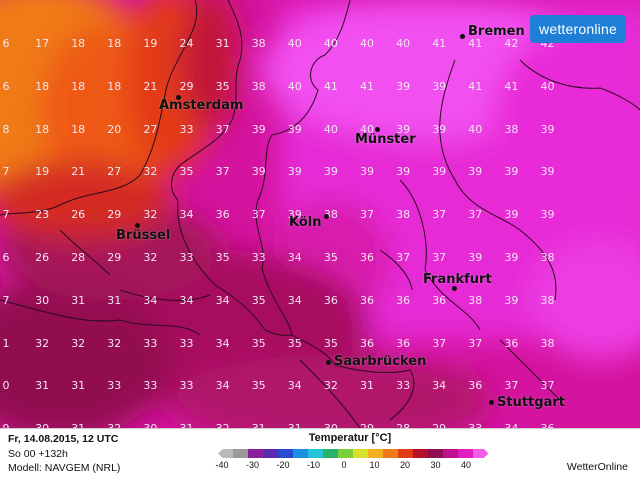 The height and width of the screenshot is (479, 640). I want to click on city-dot-bruessel, so click(137, 225).